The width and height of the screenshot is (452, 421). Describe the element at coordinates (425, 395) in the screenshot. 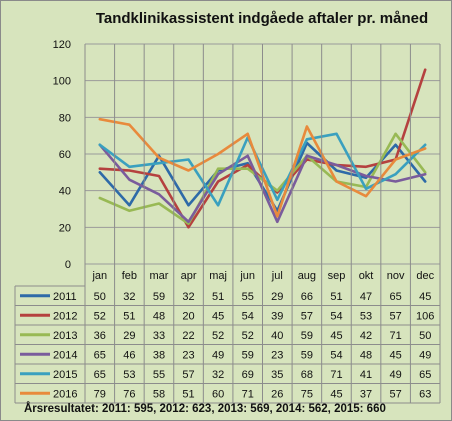

I see `data-label: 63` at that location.